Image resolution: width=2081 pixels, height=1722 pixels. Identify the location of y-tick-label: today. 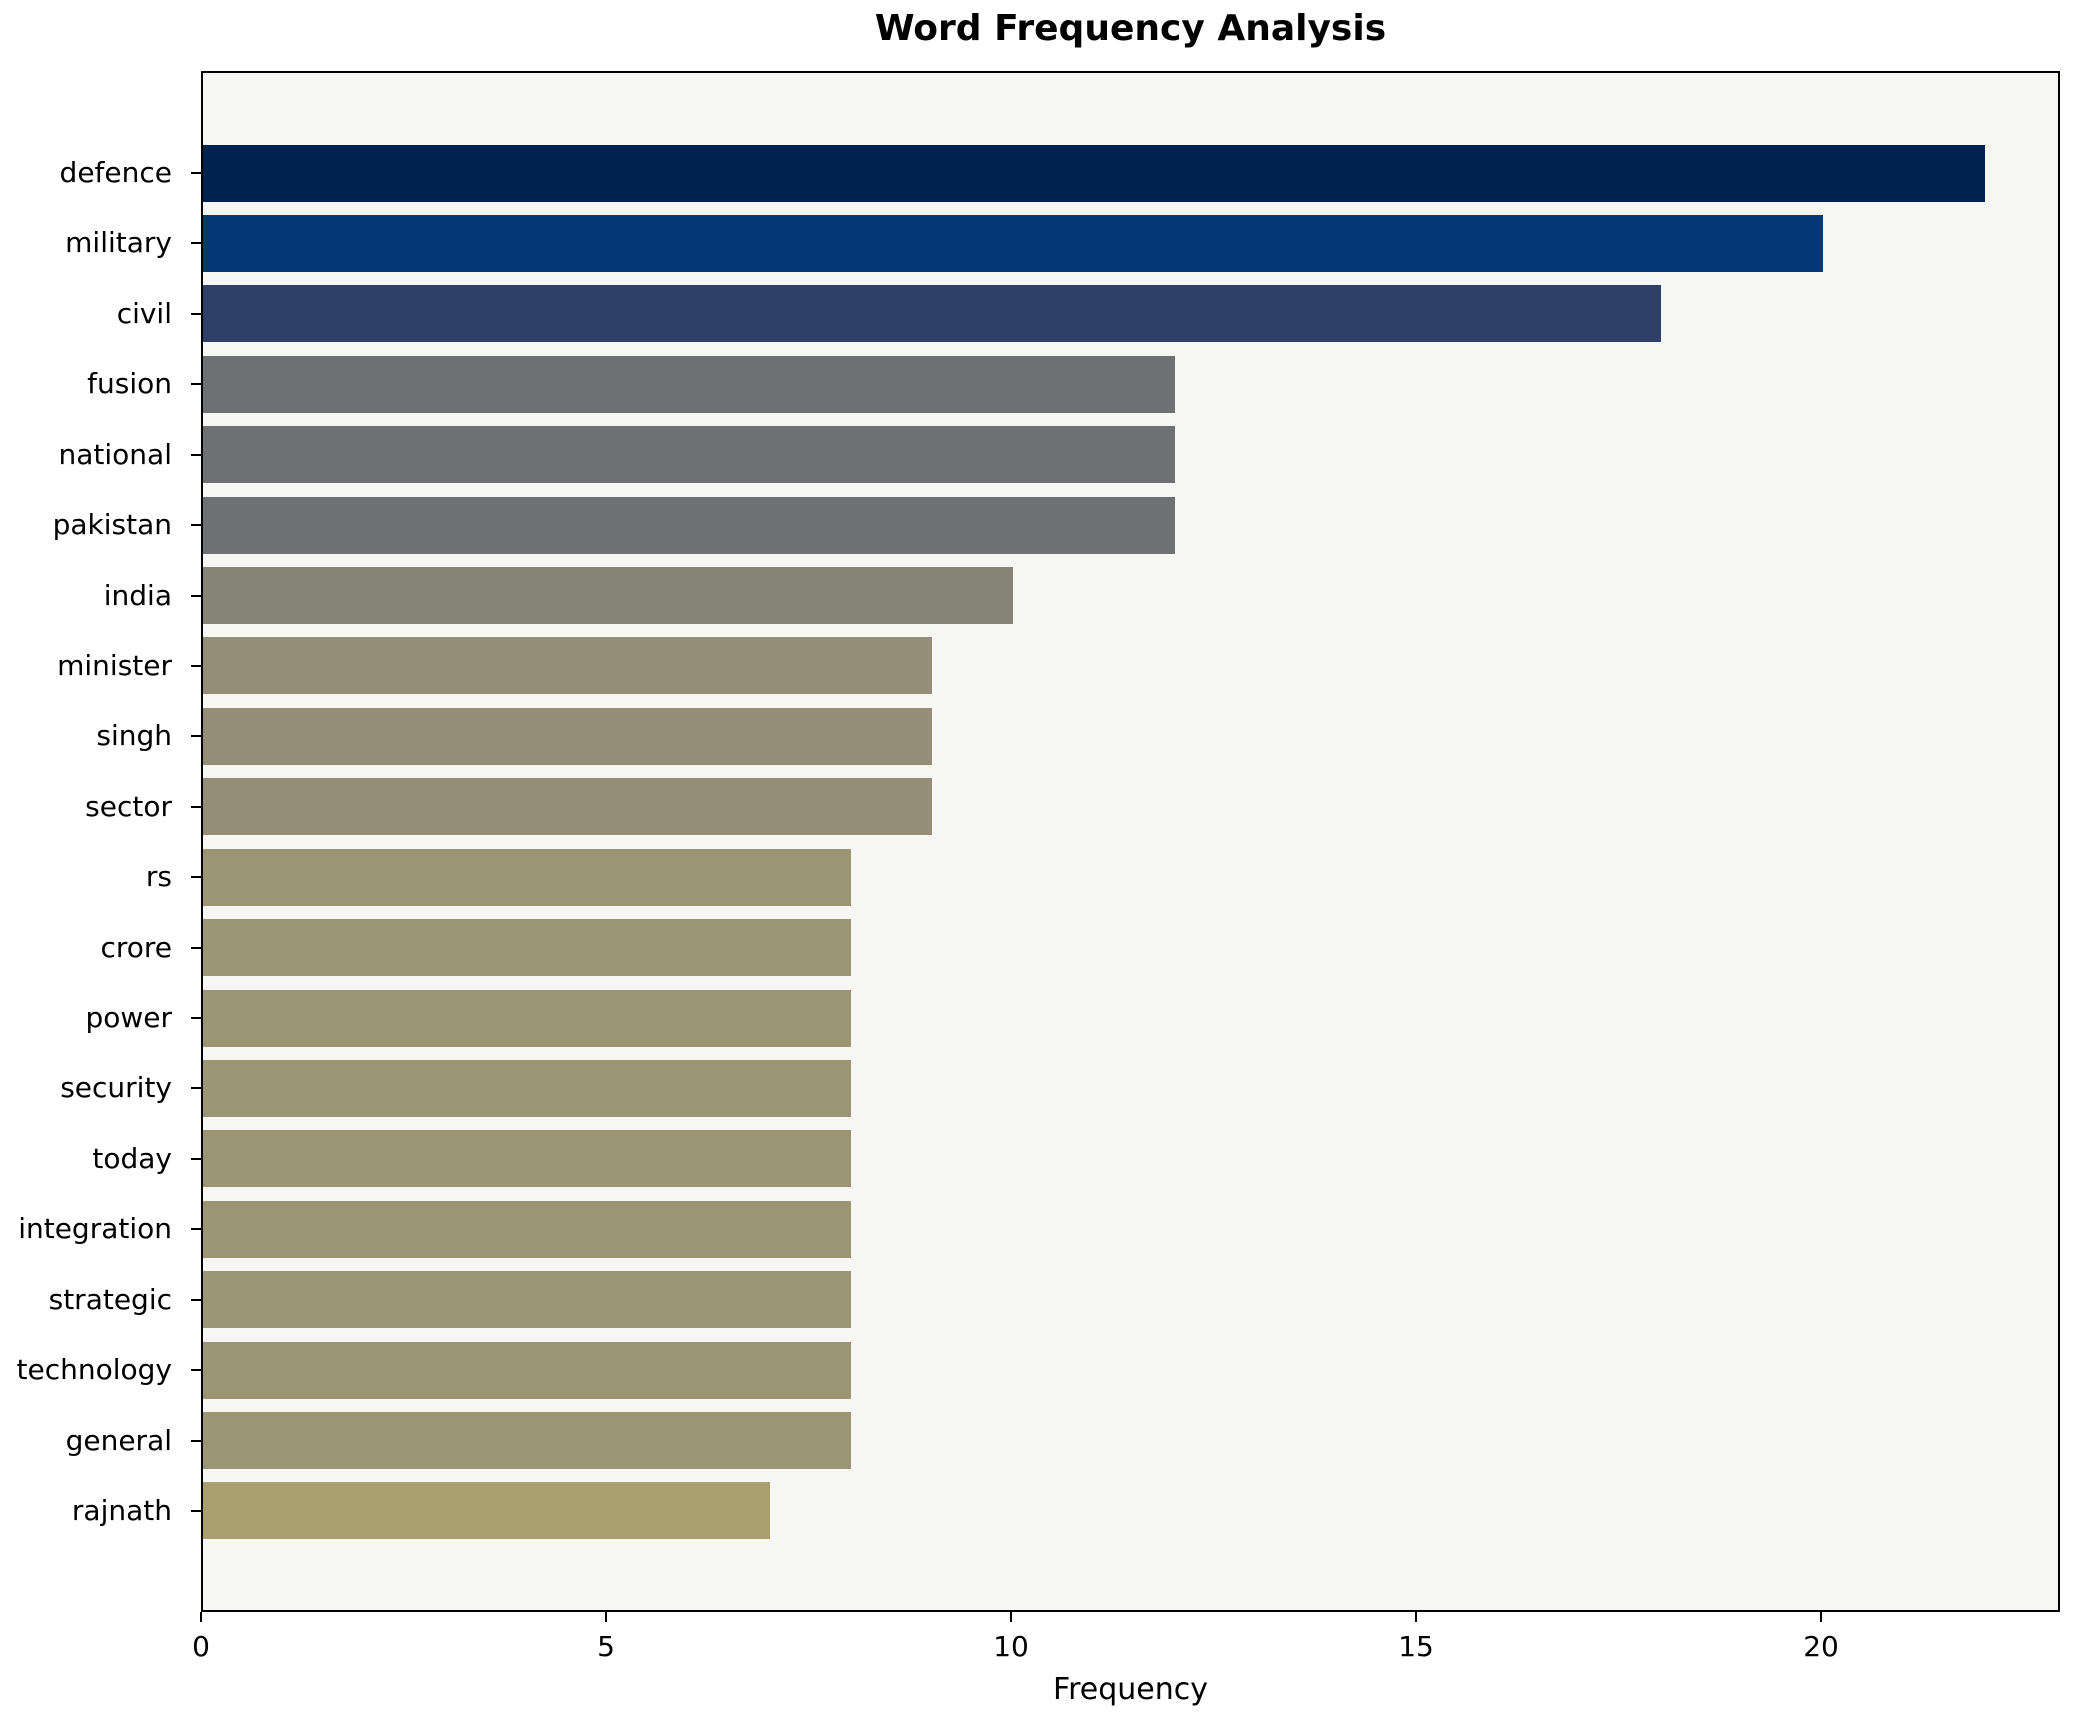
(132, 1158).